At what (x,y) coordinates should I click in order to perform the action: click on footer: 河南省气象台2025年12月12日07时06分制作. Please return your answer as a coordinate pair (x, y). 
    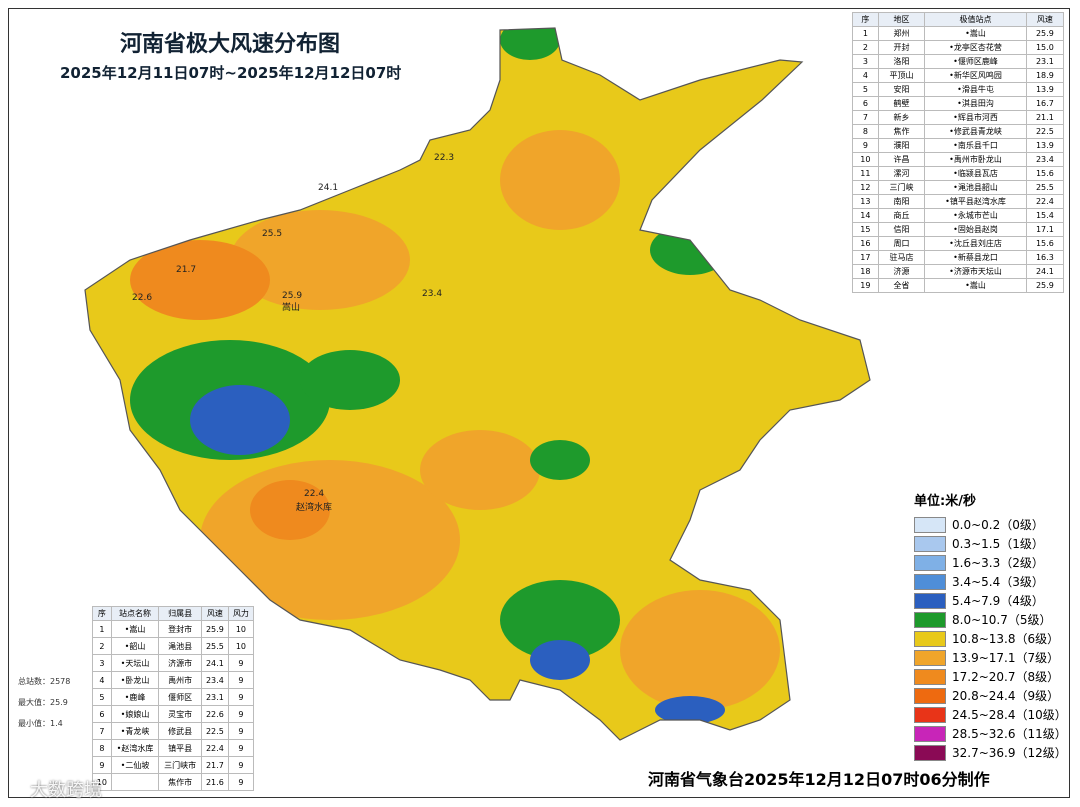
    Looking at the image, I should click on (819, 779).